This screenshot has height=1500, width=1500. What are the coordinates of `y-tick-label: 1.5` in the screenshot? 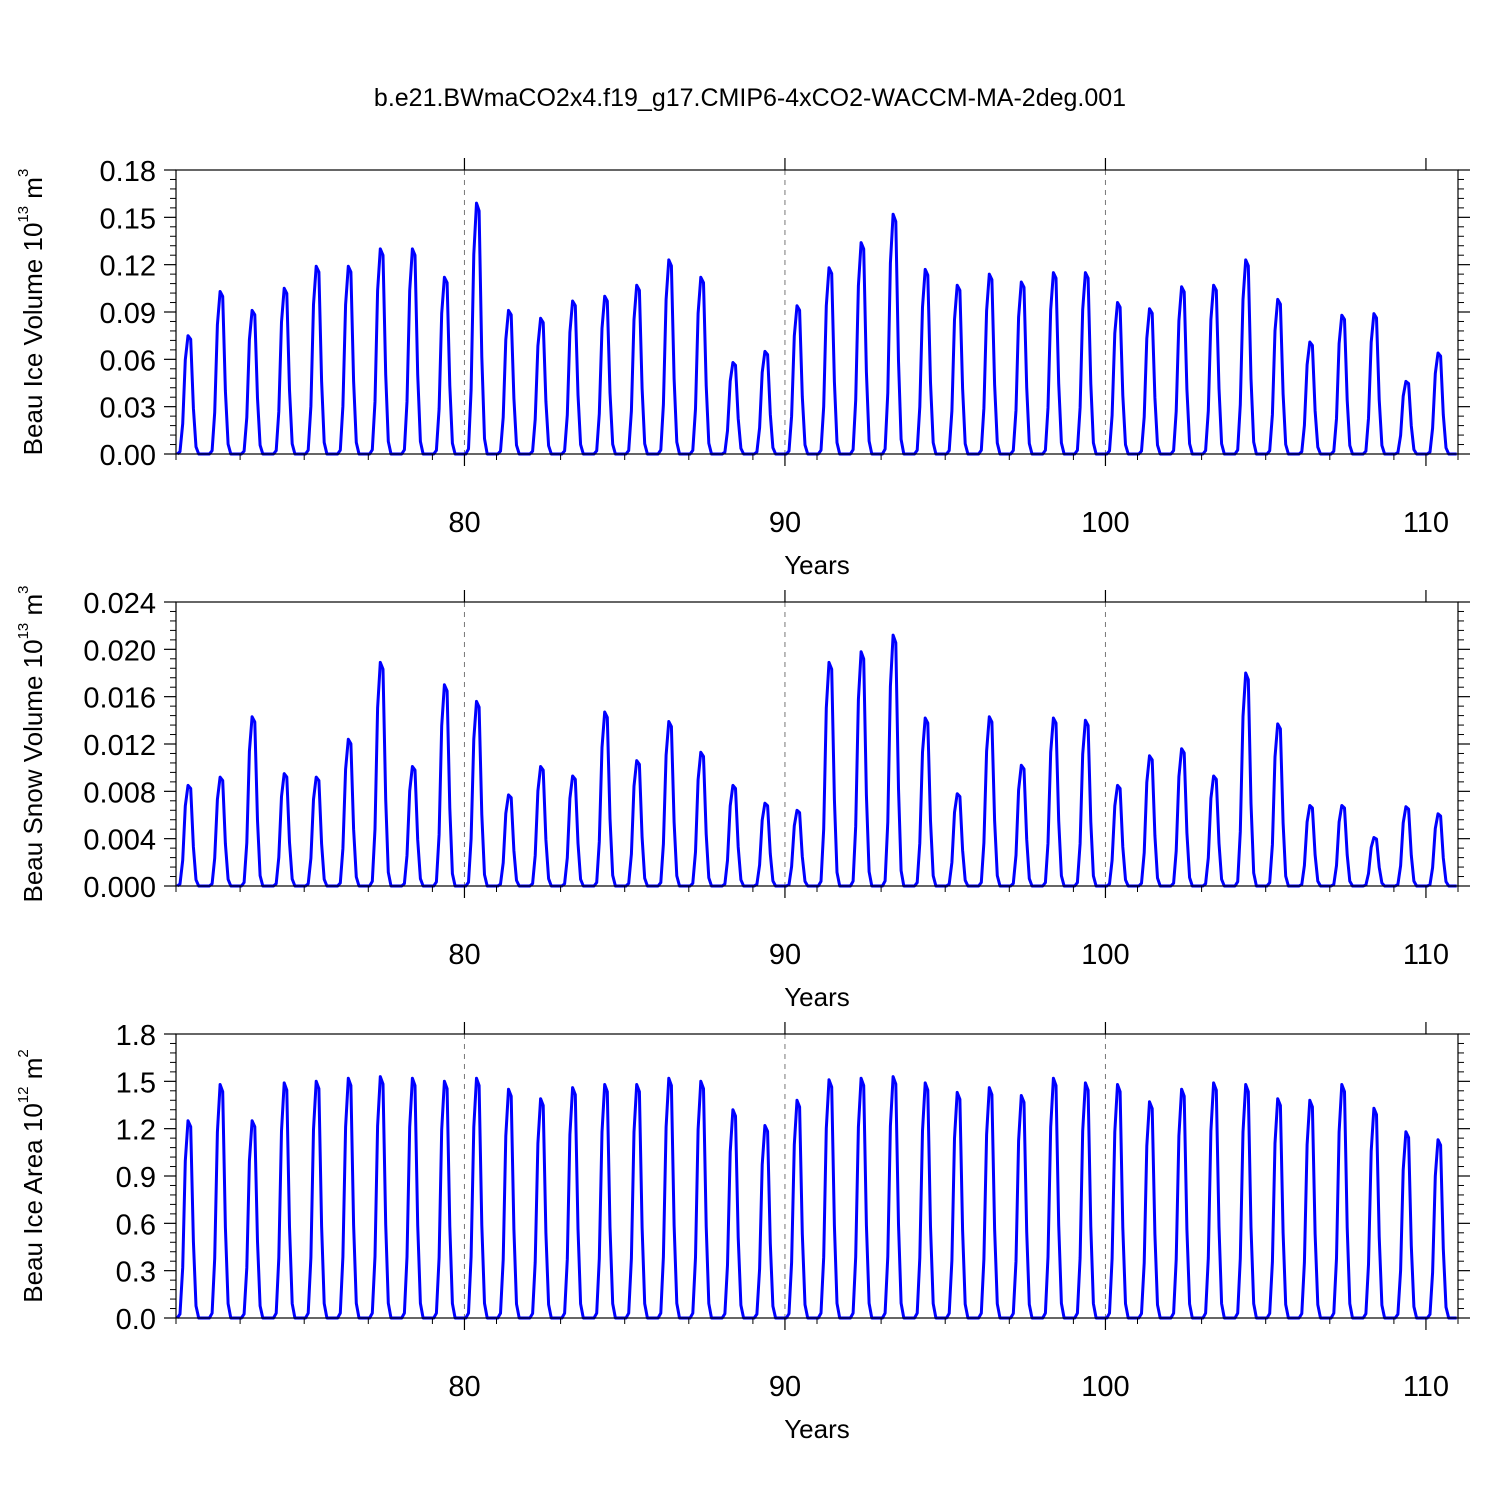 It's located at (136, 1083).